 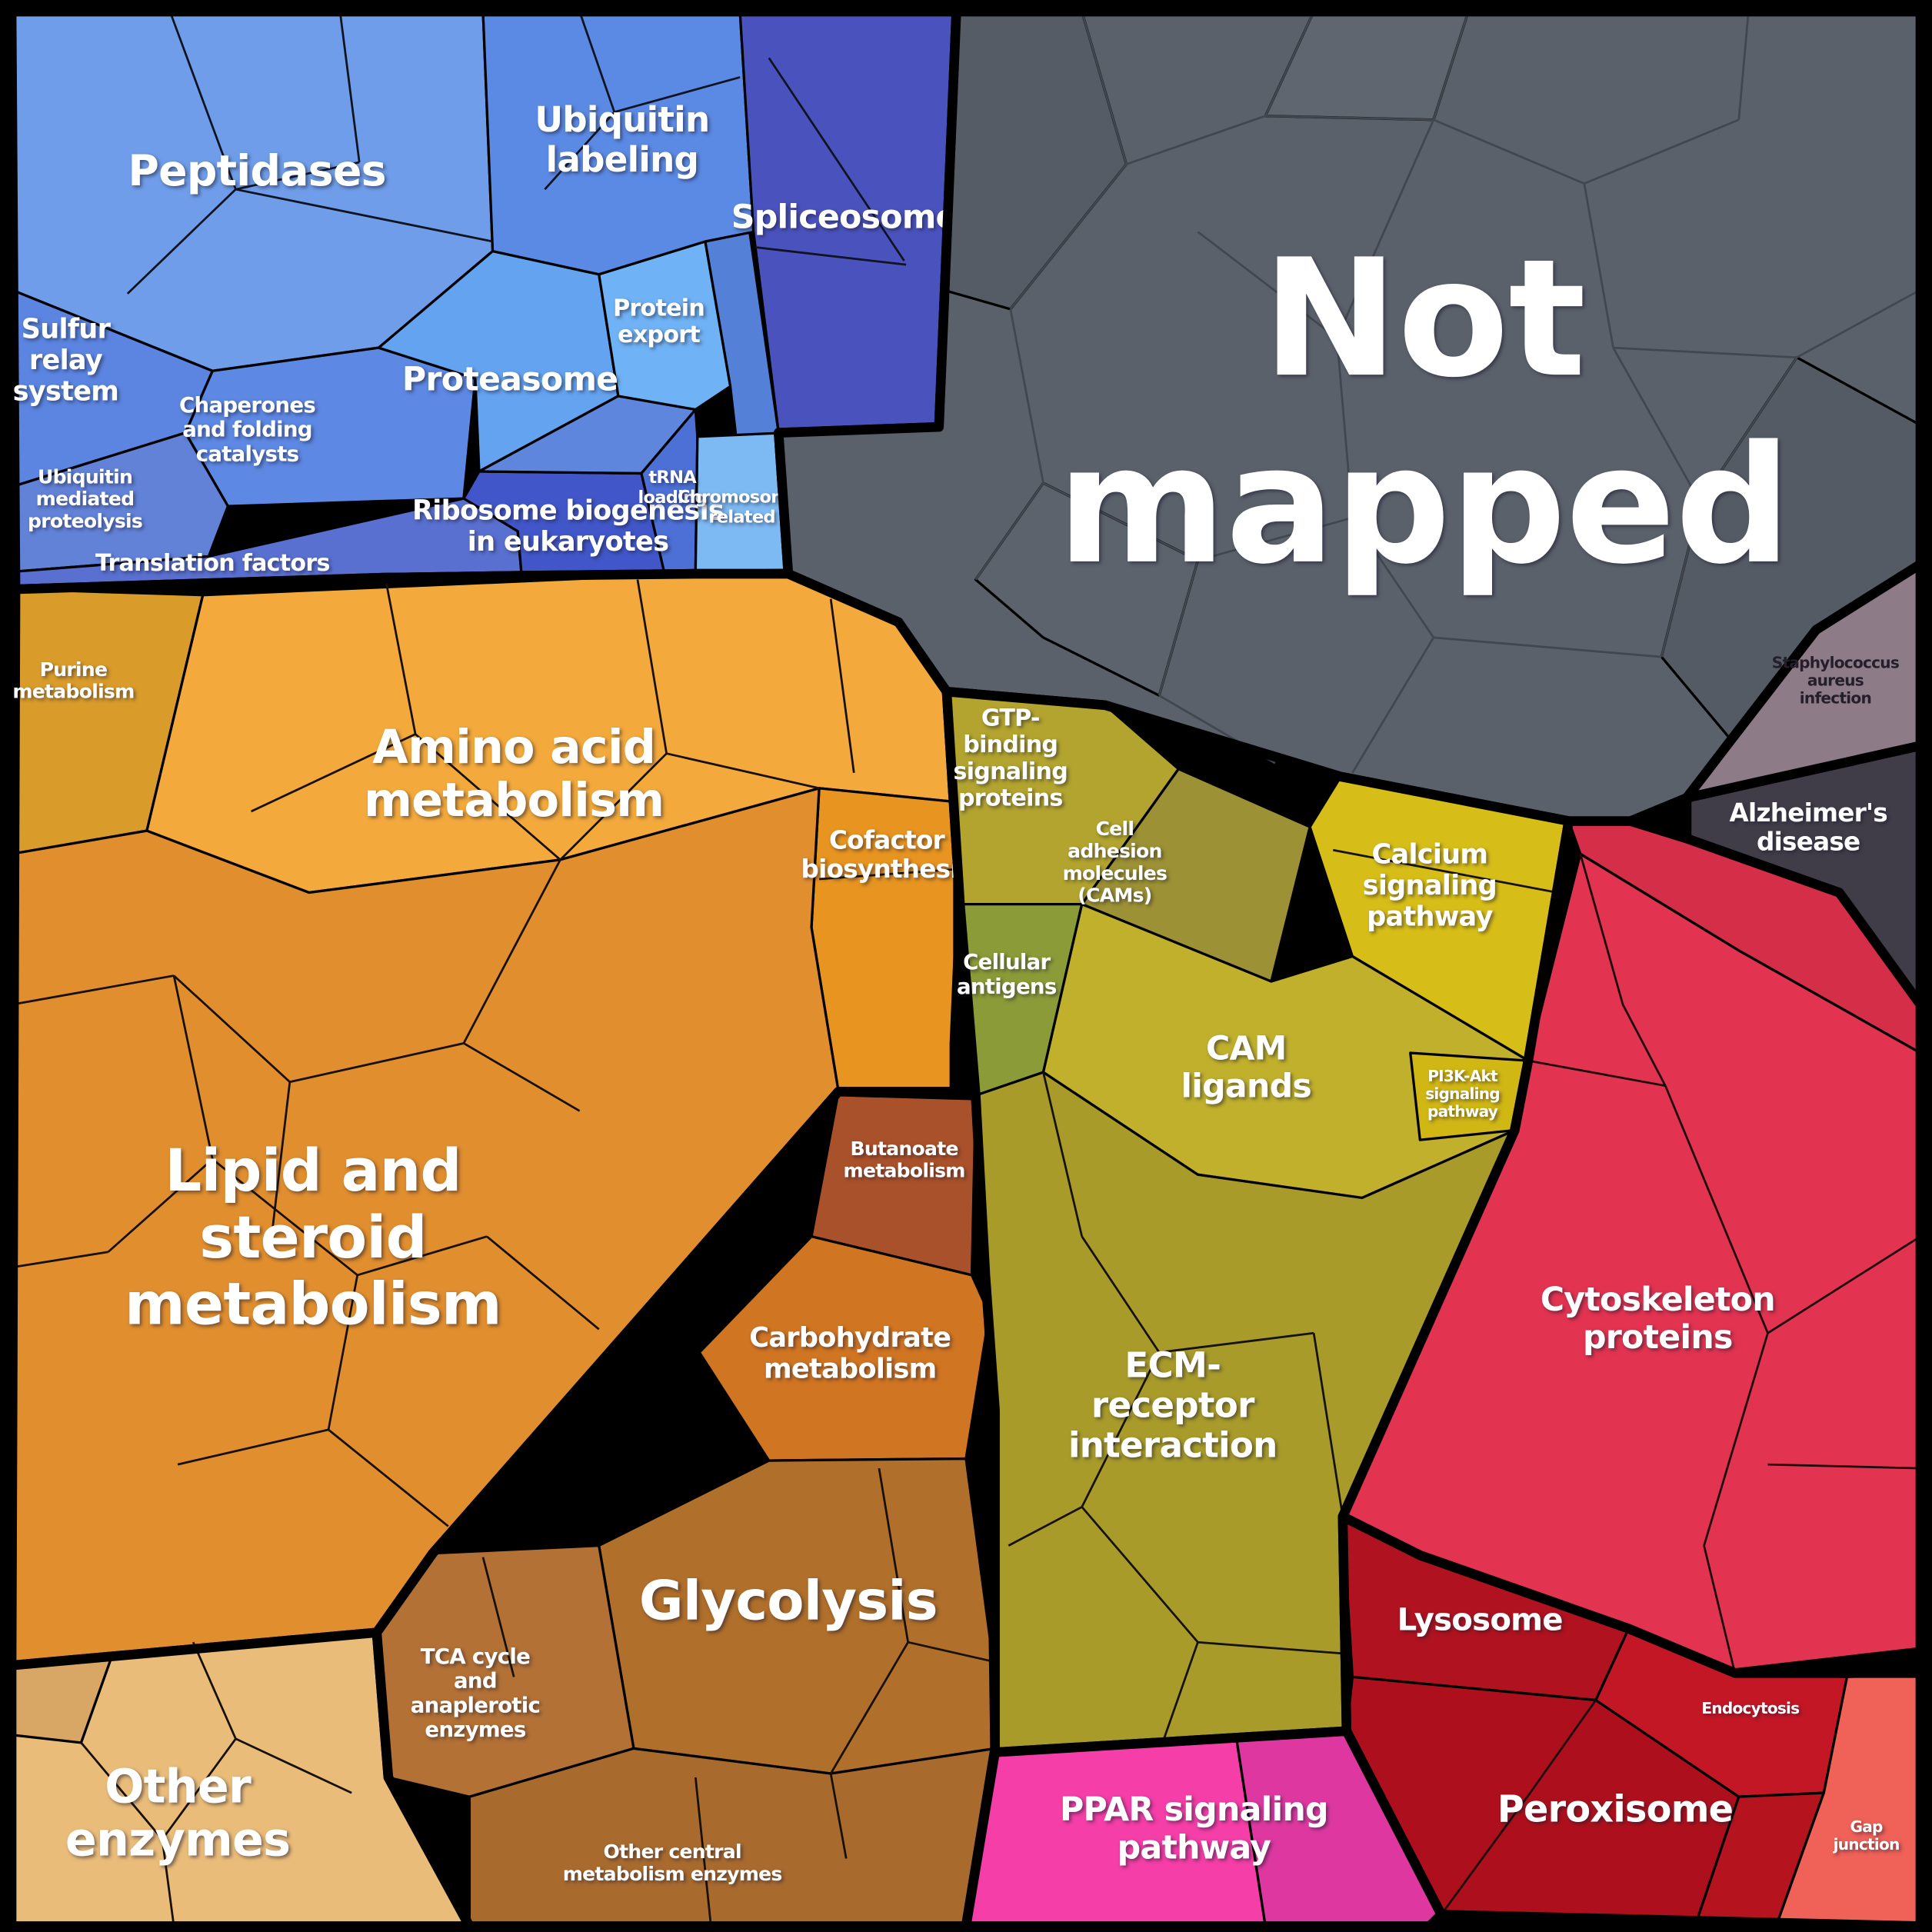 I want to click on gtp-binding-signaling-proteins-label: GTP-binding signaling proteins, so click(x=1011, y=758).